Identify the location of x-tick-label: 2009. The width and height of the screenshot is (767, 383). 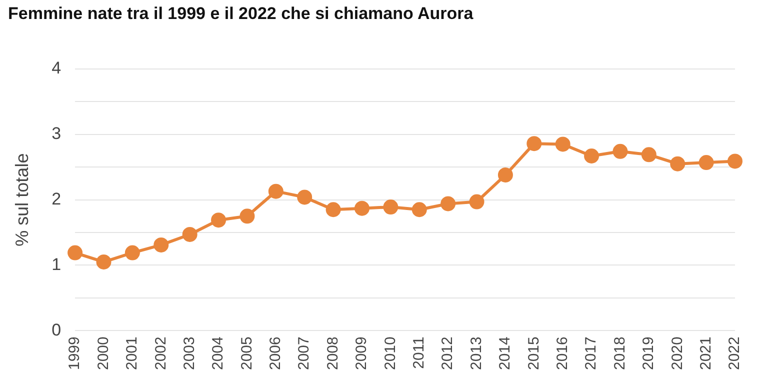
(361, 353).